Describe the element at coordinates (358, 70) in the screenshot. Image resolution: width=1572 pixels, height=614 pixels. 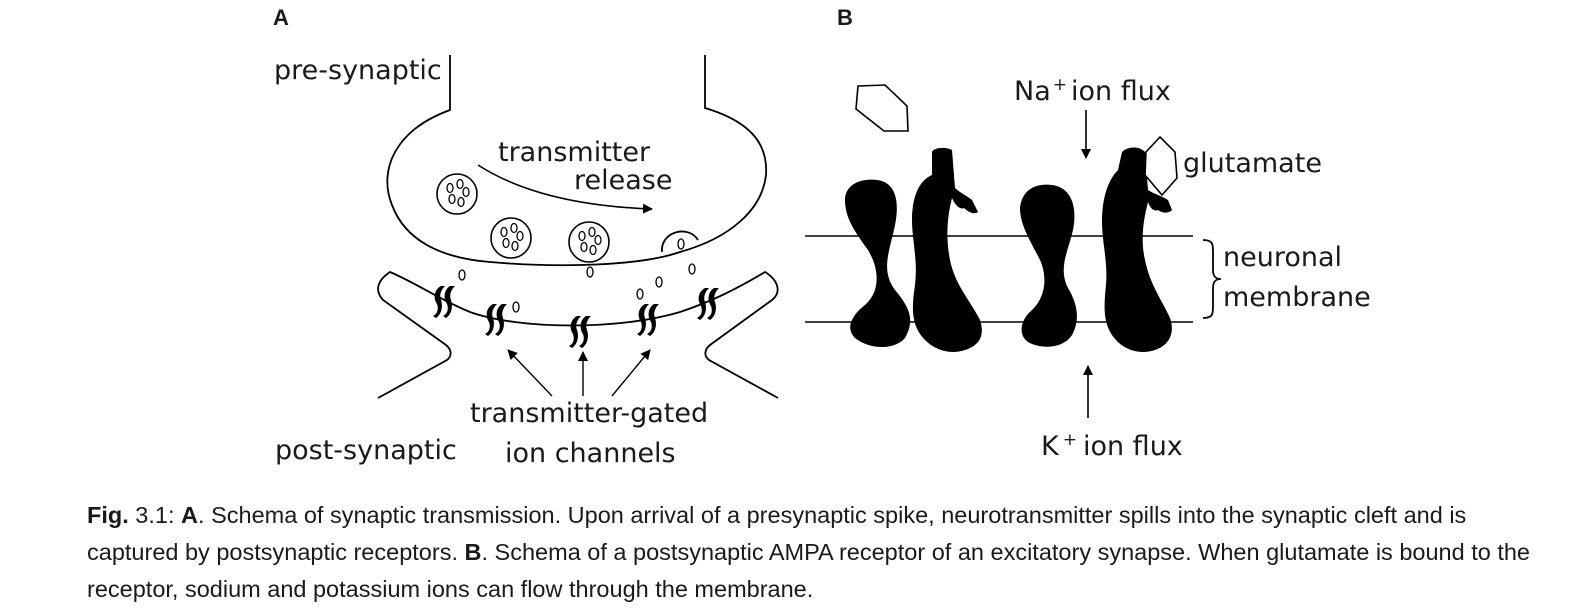
I see `pre-synaptic-label: pre-synaptic` at that location.